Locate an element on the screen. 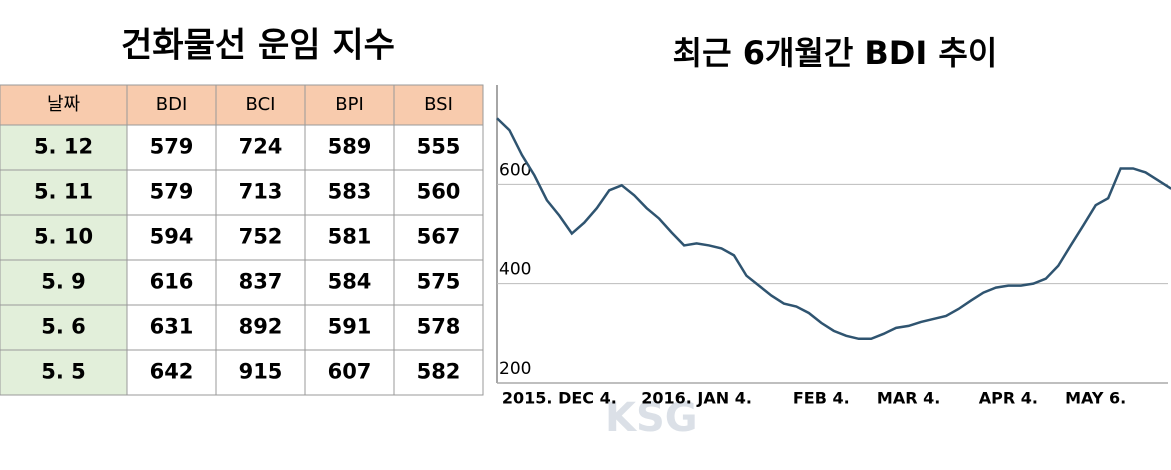 The image size is (1171, 470). header-text: 날짜 is located at coordinates (64, 104).